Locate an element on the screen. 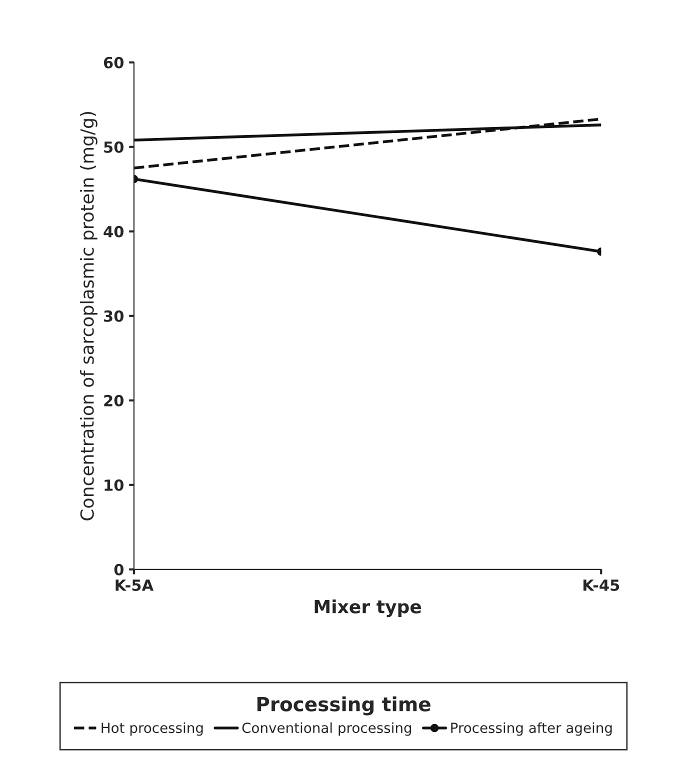 Image resolution: width=687 pixels, height=780 pixels. y-axis-title: Concentration of sarcoplasmic protein (mg/g) is located at coordinates (89, 316).